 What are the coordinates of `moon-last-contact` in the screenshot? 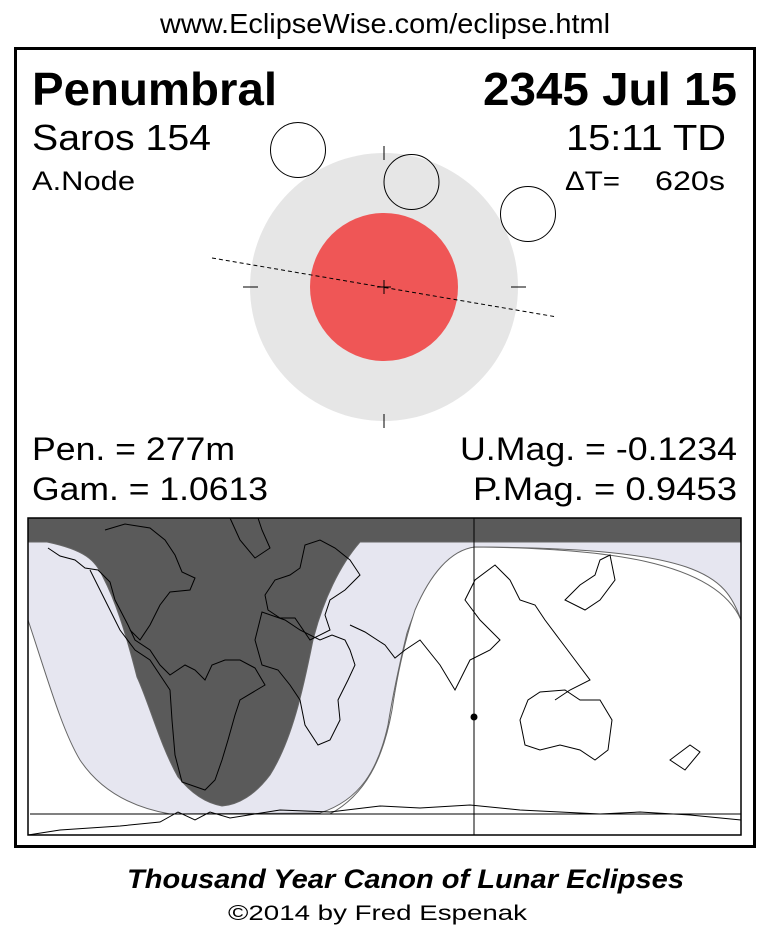 It's located at (528, 214).